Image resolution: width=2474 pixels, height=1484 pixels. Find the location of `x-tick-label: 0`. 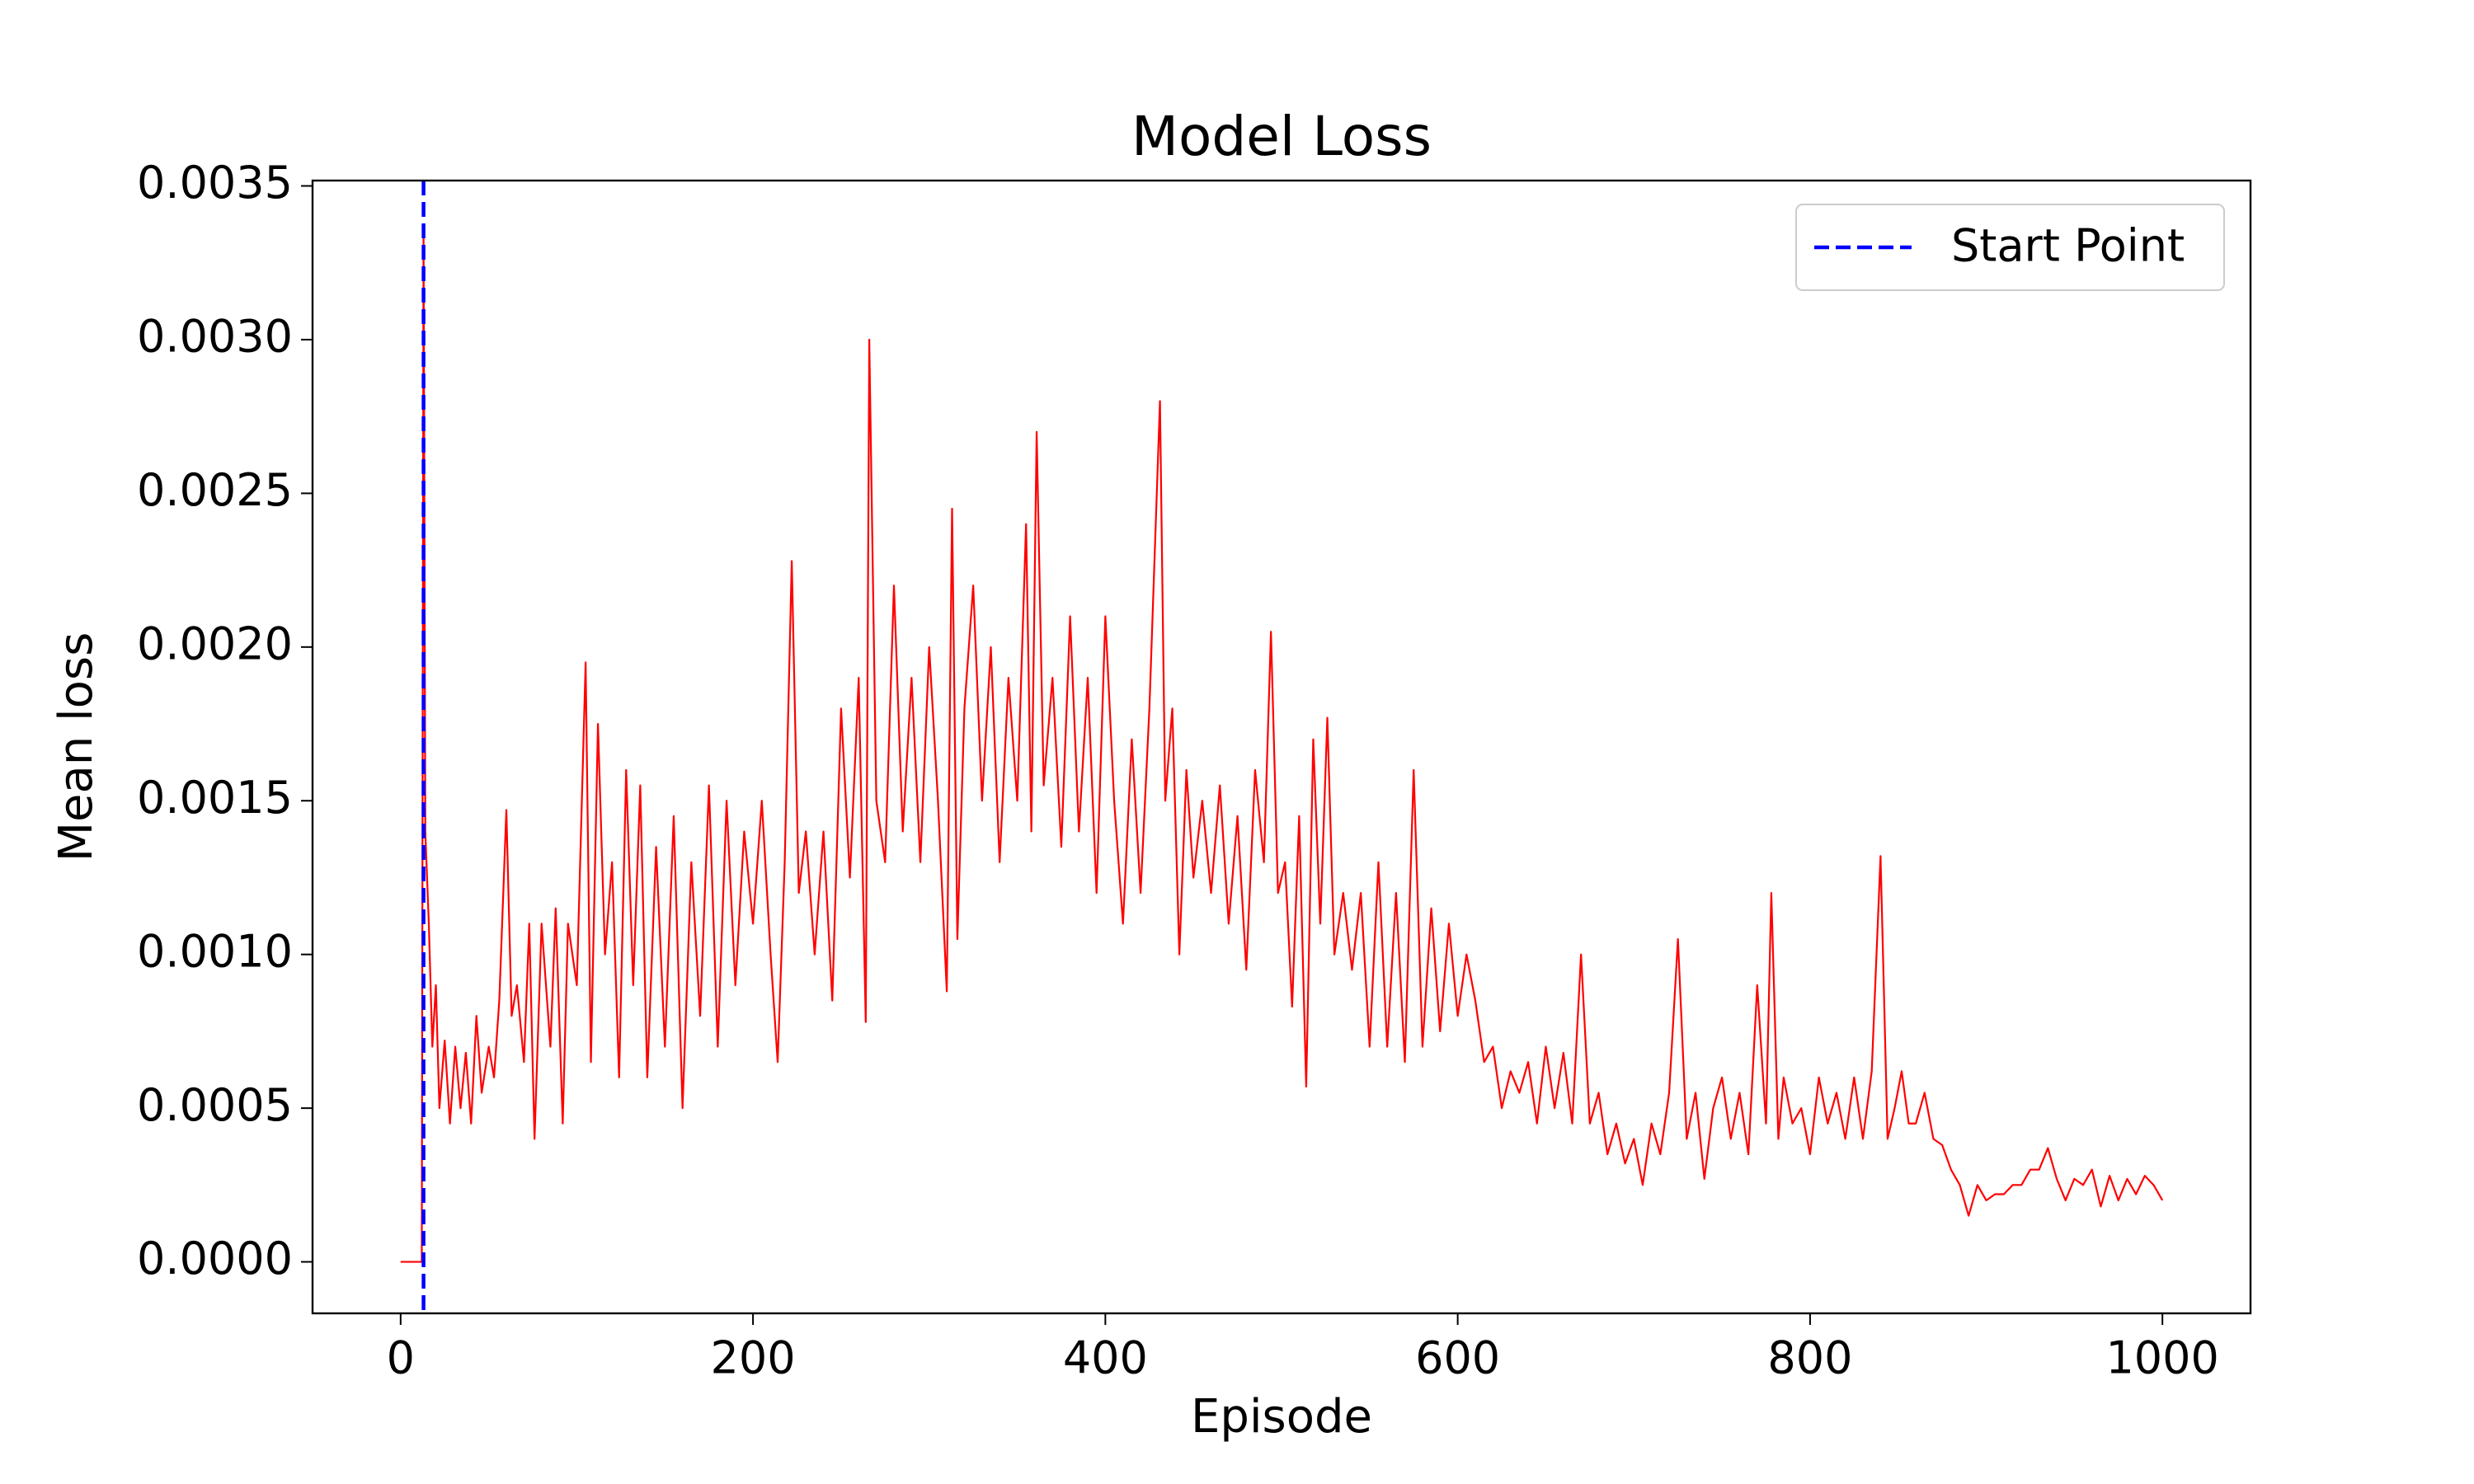

x-tick-label: 0 is located at coordinates (401, 1358).